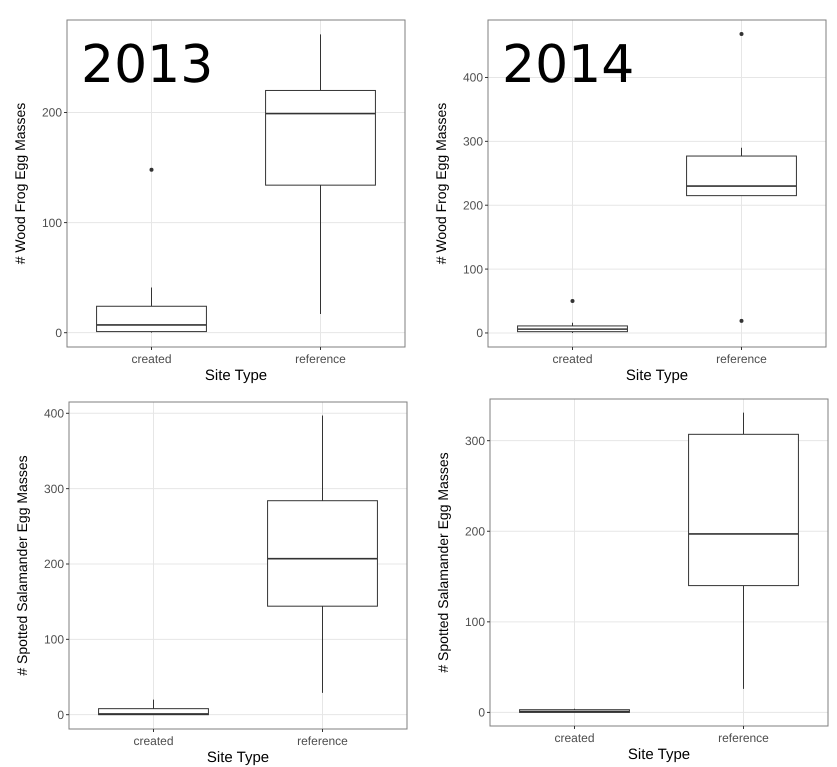  What do you see at coordinates (568, 65) in the screenshot?
I see `annotation: 2014` at bounding box center [568, 65].